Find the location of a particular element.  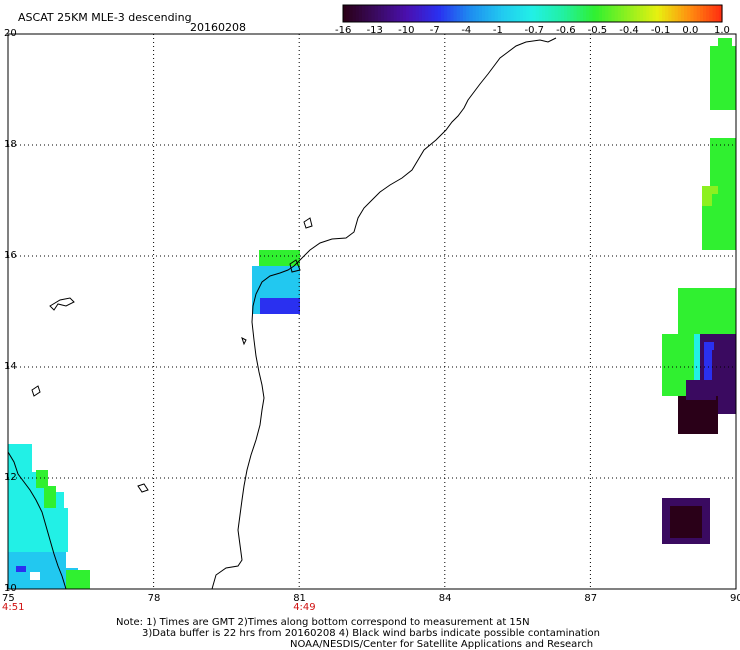

colorbar-tick-label: -0.1 is located at coordinates (660, 30).